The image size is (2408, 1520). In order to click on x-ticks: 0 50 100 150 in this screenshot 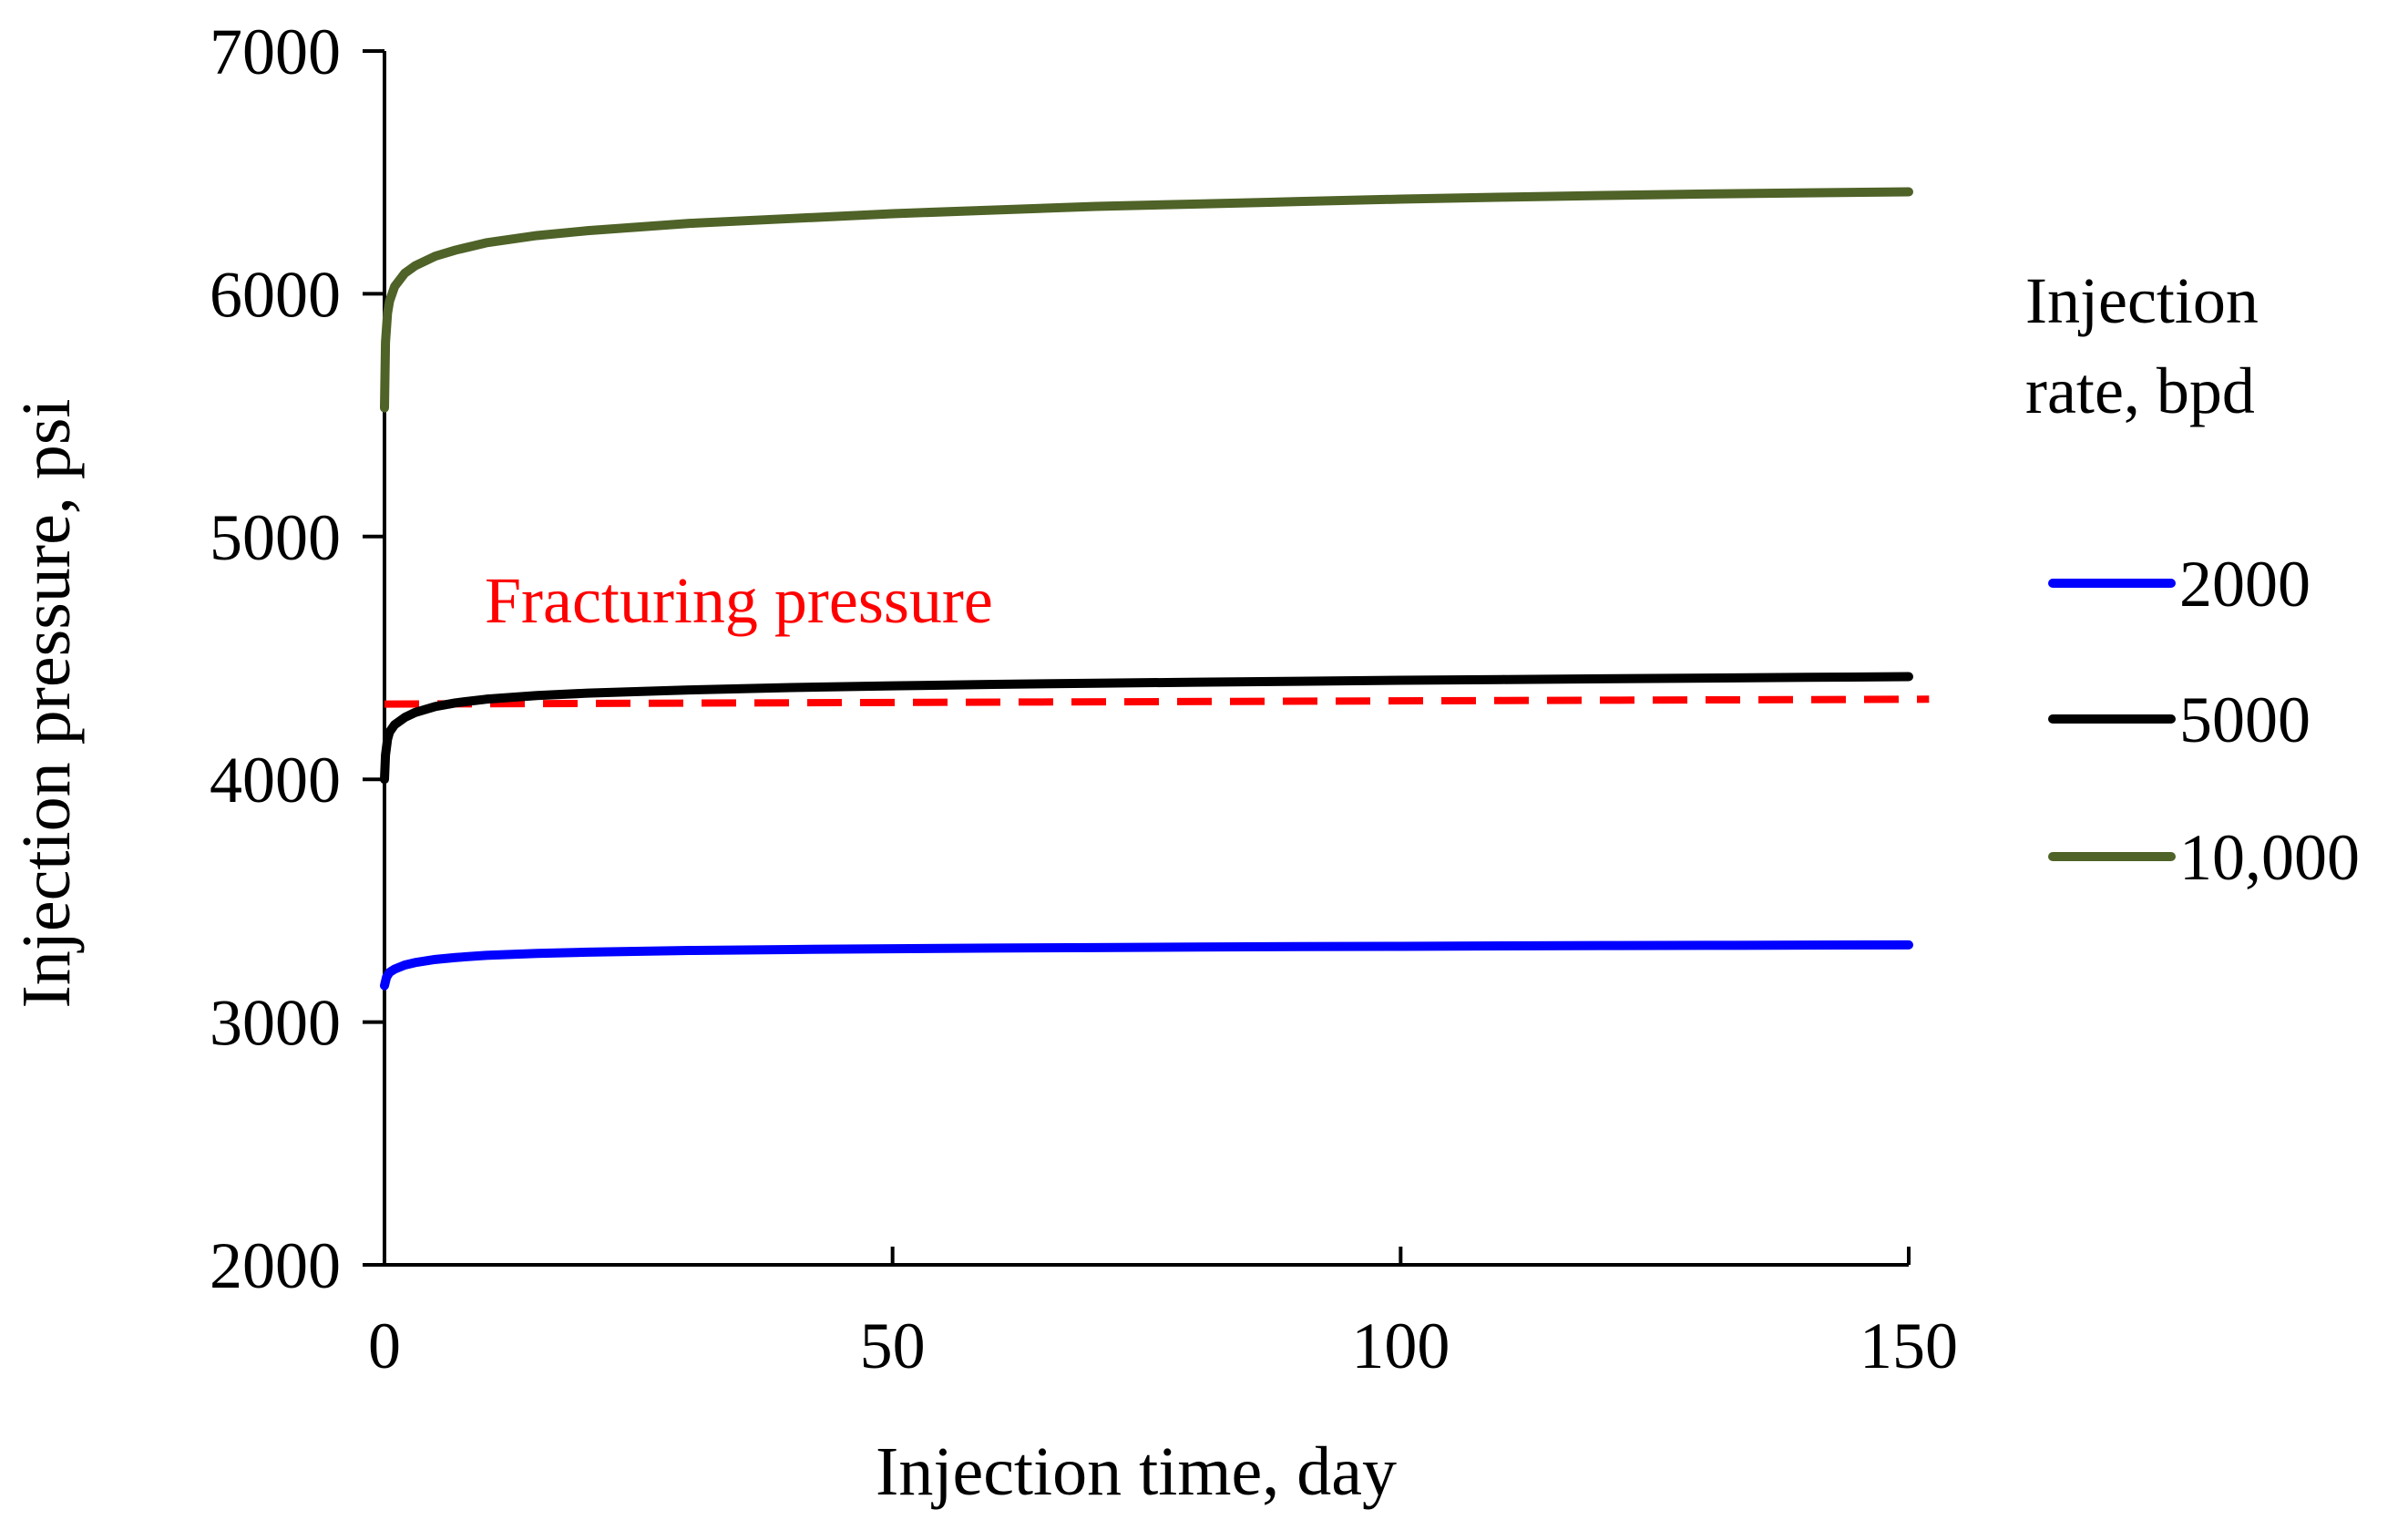, I will do `click(1163, 1314)`.